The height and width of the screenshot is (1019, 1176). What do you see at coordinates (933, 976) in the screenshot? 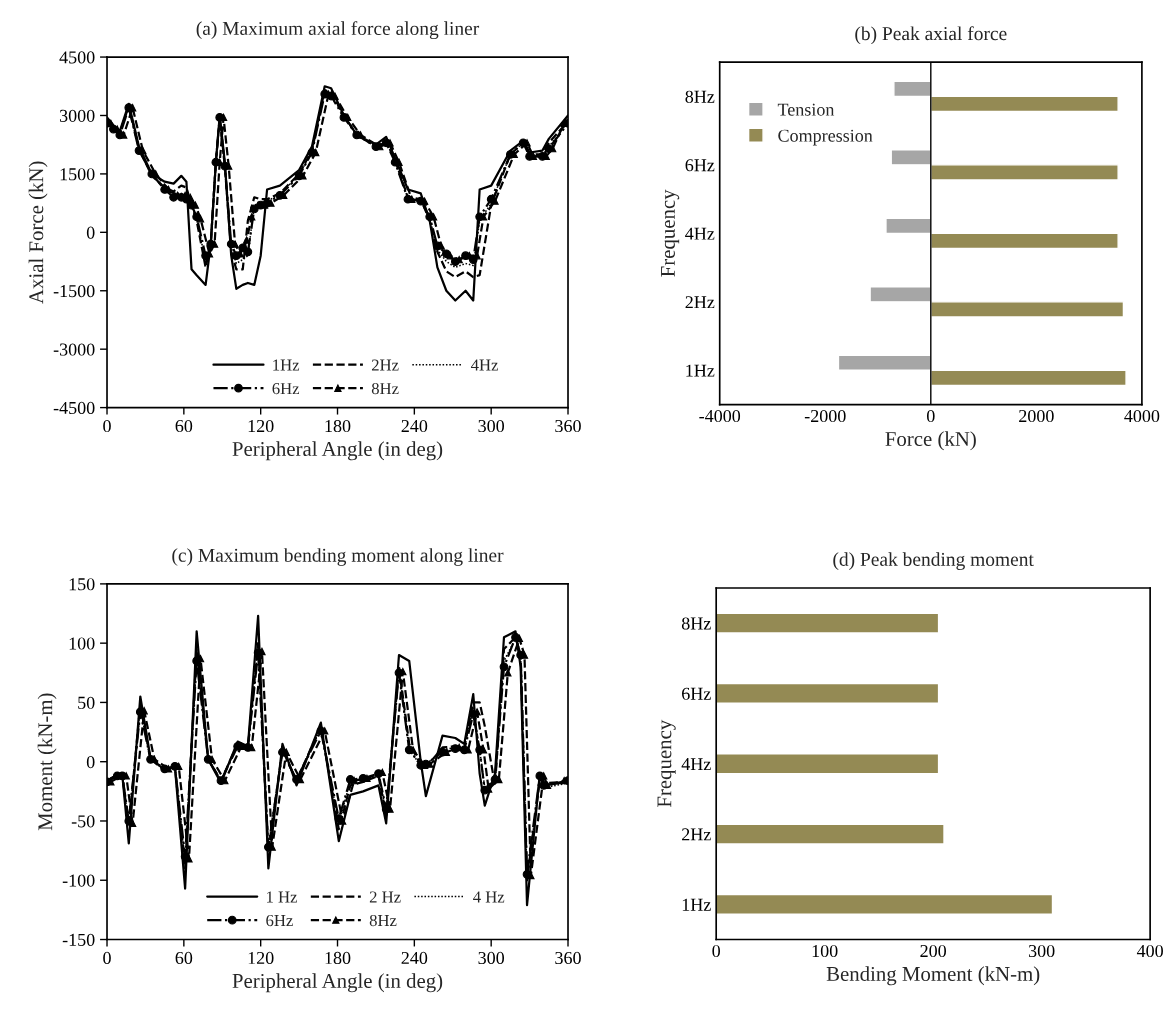
I see `x-axis-title: Bending Moment (kN-m)` at bounding box center [933, 976].